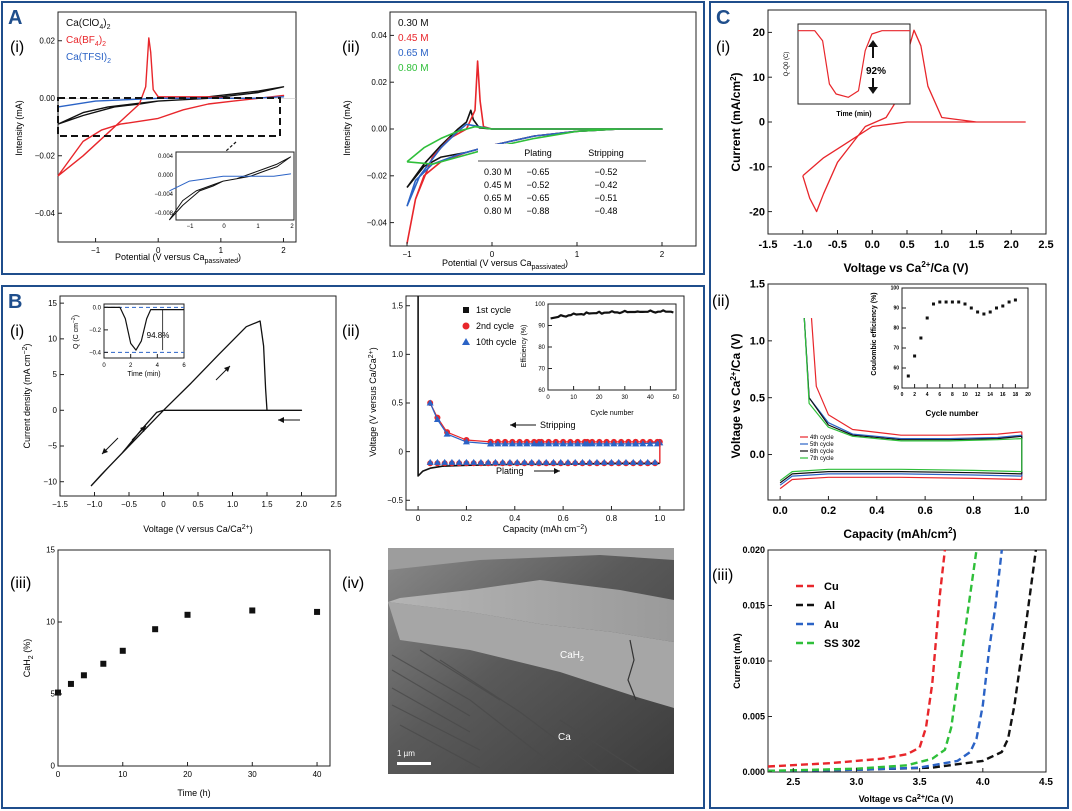  What do you see at coordinates (757, 398) in the screenshot?
I see `y-tick-label: 0.5` at bounding box center [757, 398].